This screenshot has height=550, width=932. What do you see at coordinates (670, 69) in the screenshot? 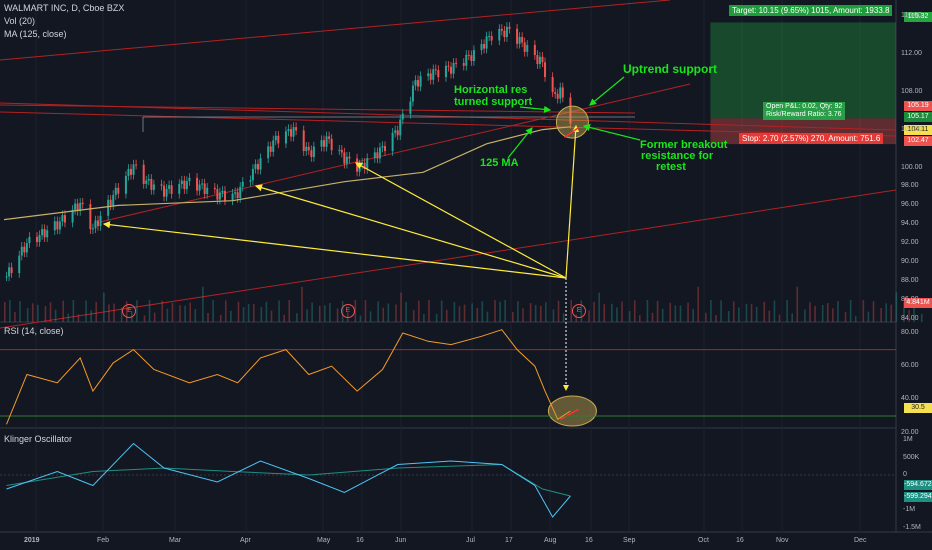
I see `annotation-uptrend-support: Uptrend support` at bounding box center [670, 69].